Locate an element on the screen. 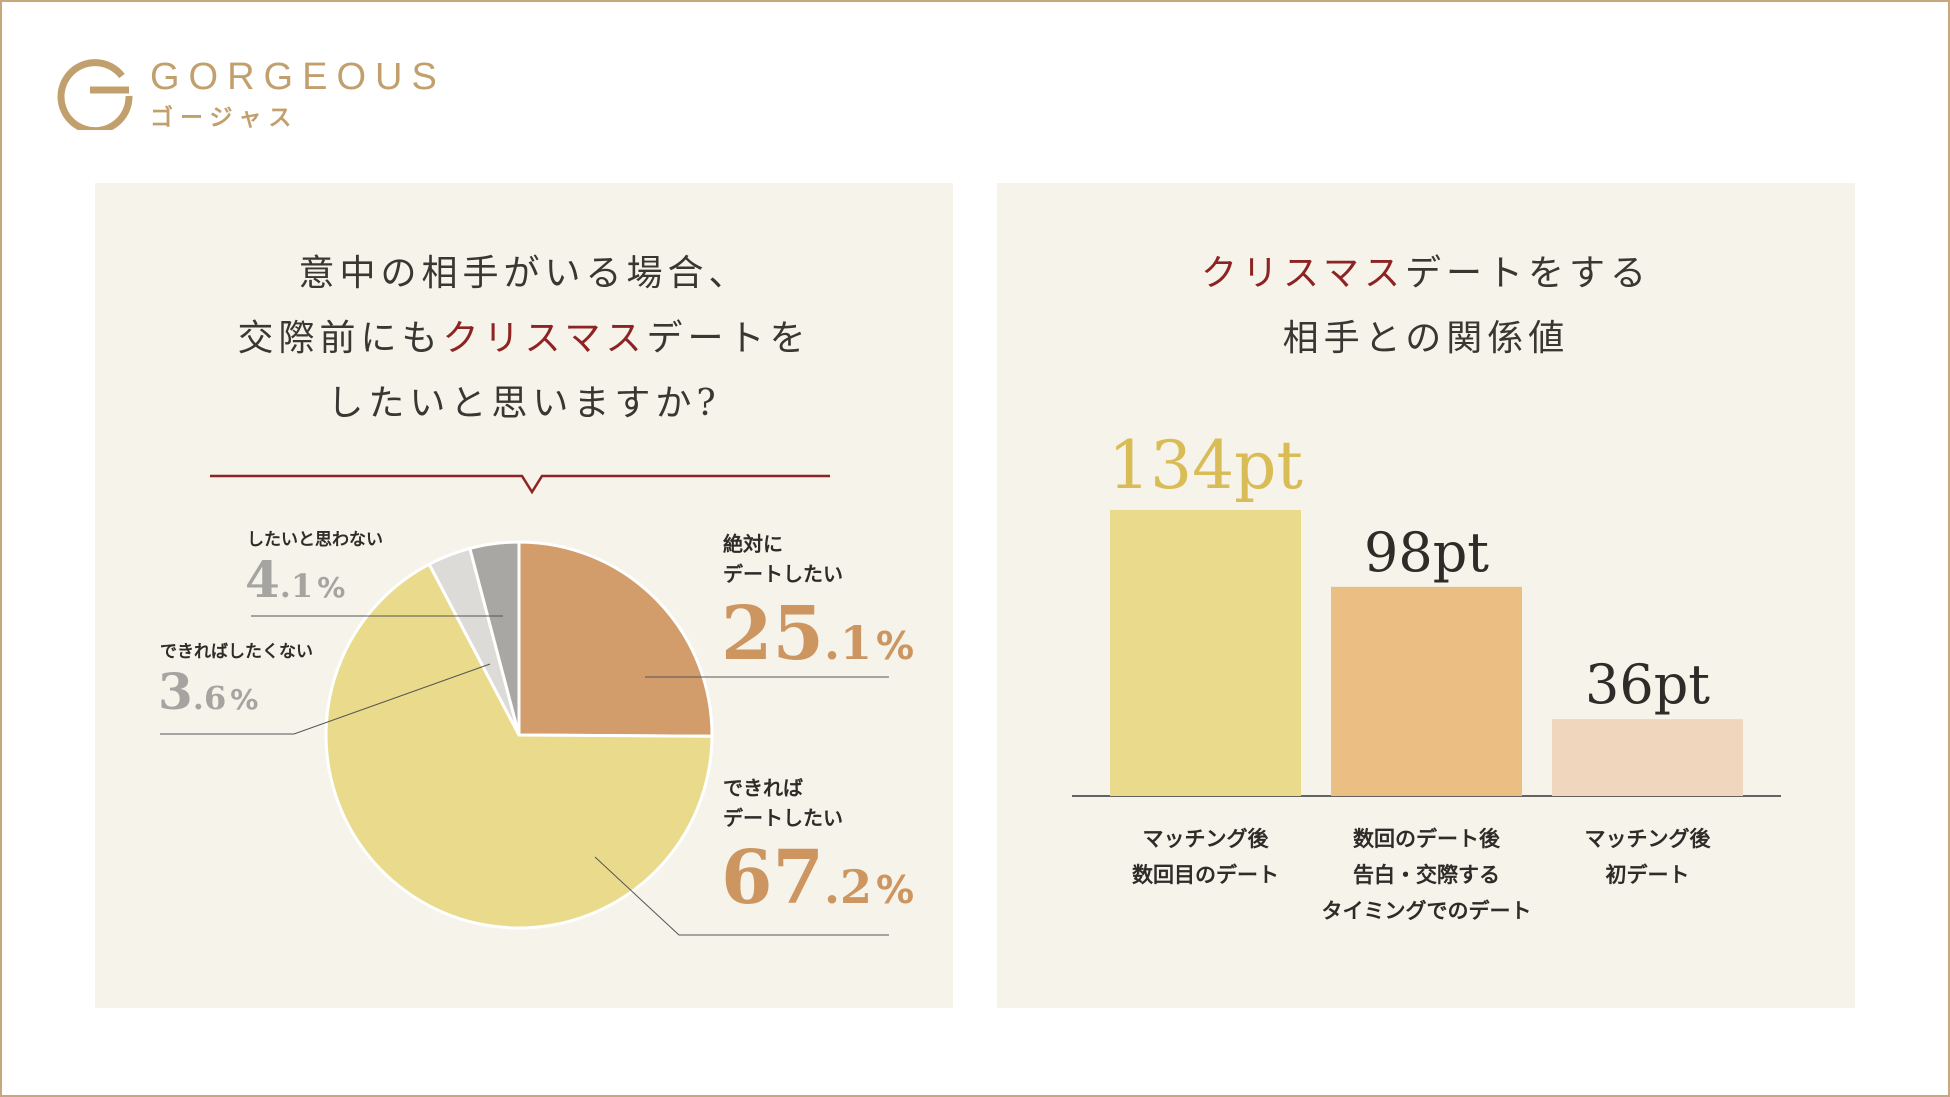 The height and width of the screenshot is (1097, 1950). slice-label: できればしたくない is located at coordinates (236, 652).